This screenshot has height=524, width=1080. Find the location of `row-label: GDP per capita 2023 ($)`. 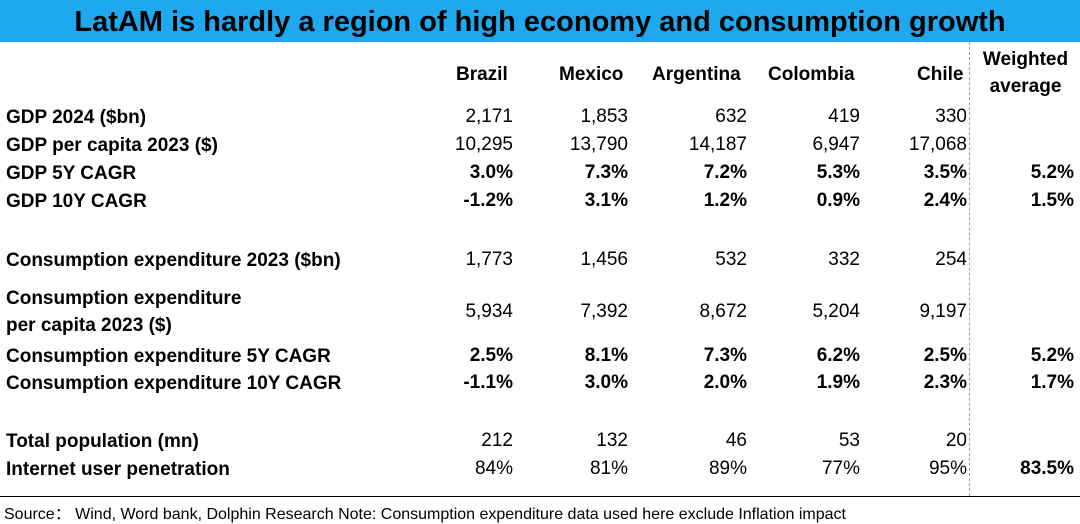

row-label: GDP per capita 2023 ($) is located at coordinates (112, 145).